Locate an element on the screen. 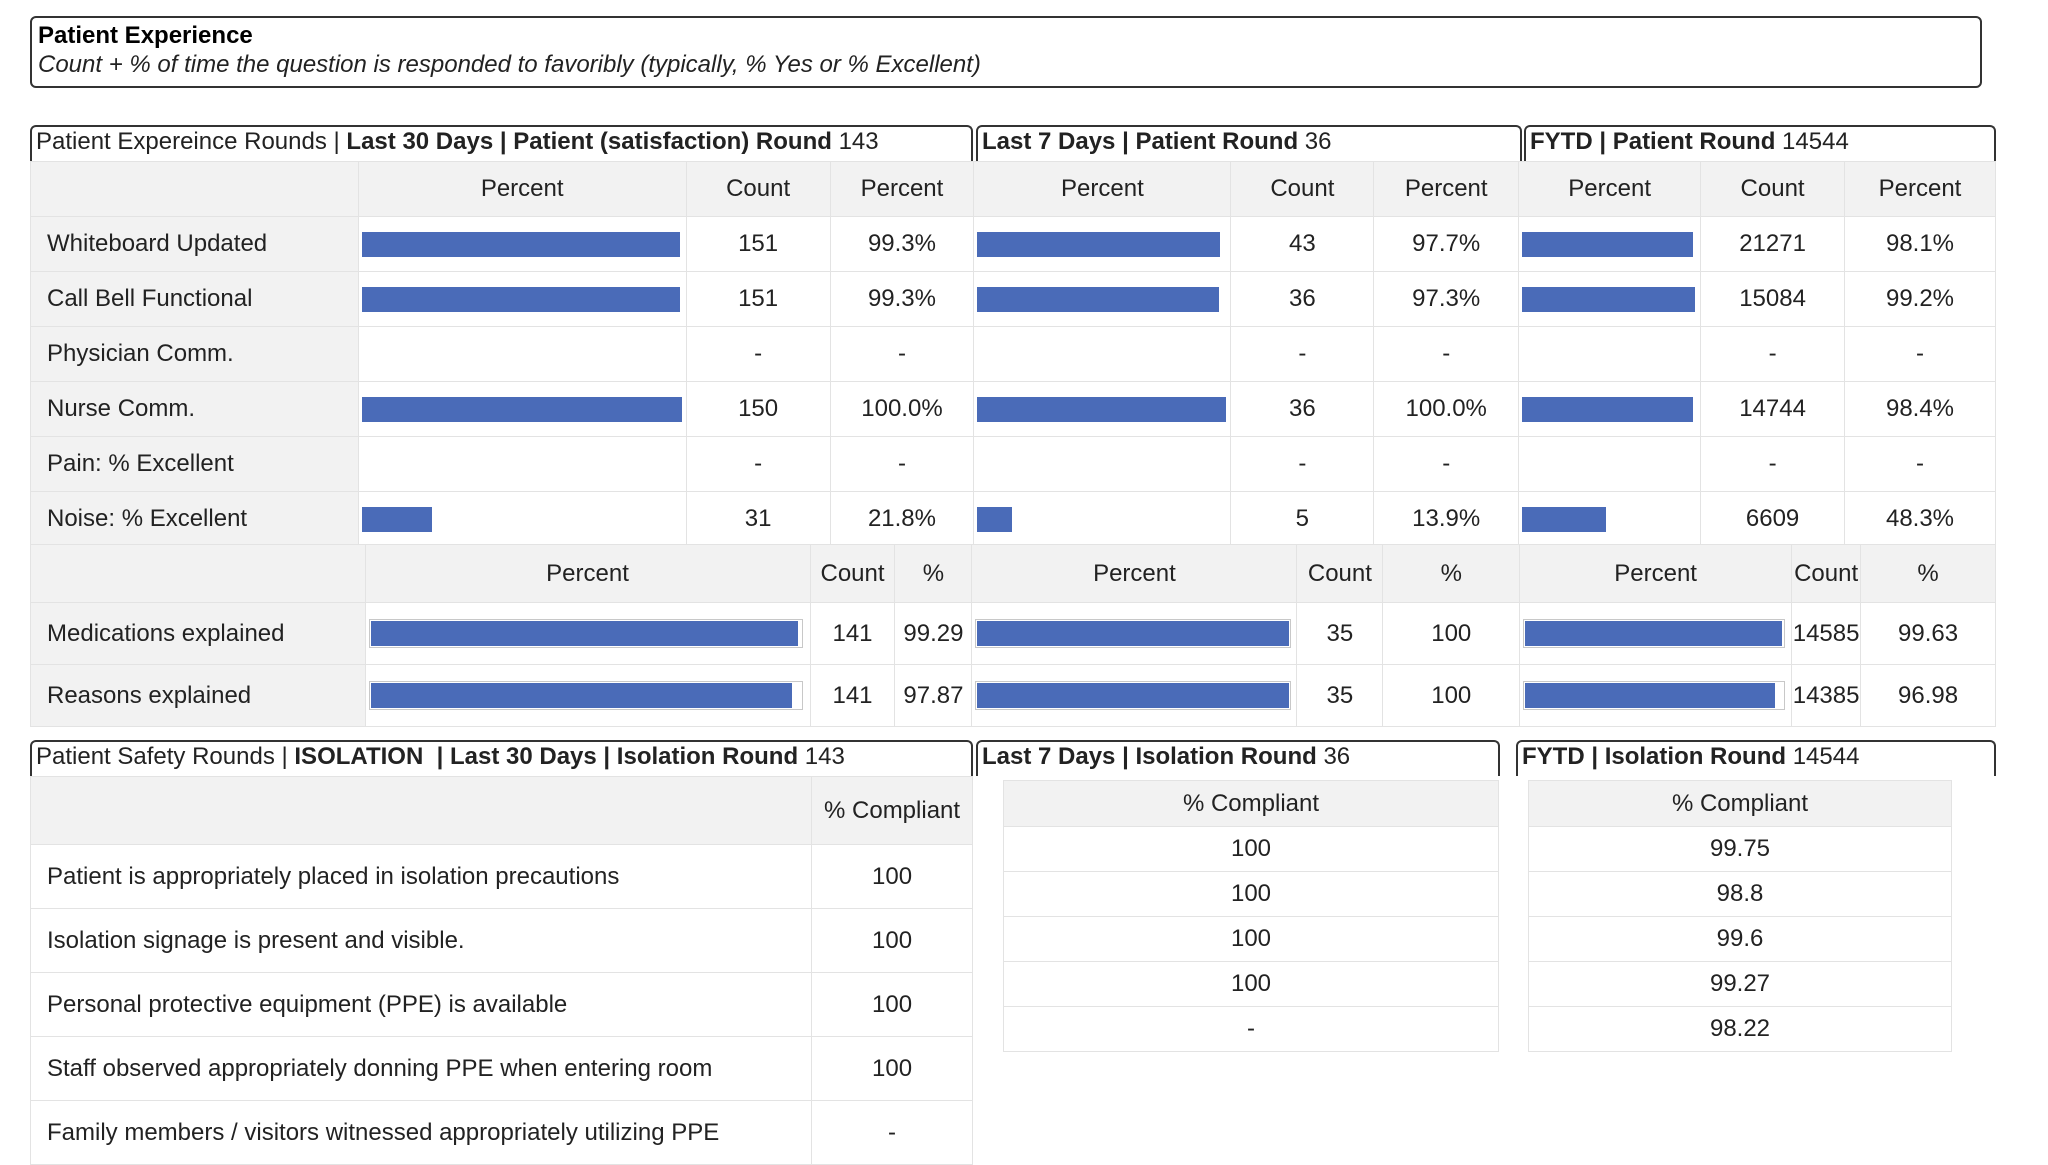 This screenshot has width=2048, height=1165. count-fytd: 14585 is located at coordinates (1826, 633).